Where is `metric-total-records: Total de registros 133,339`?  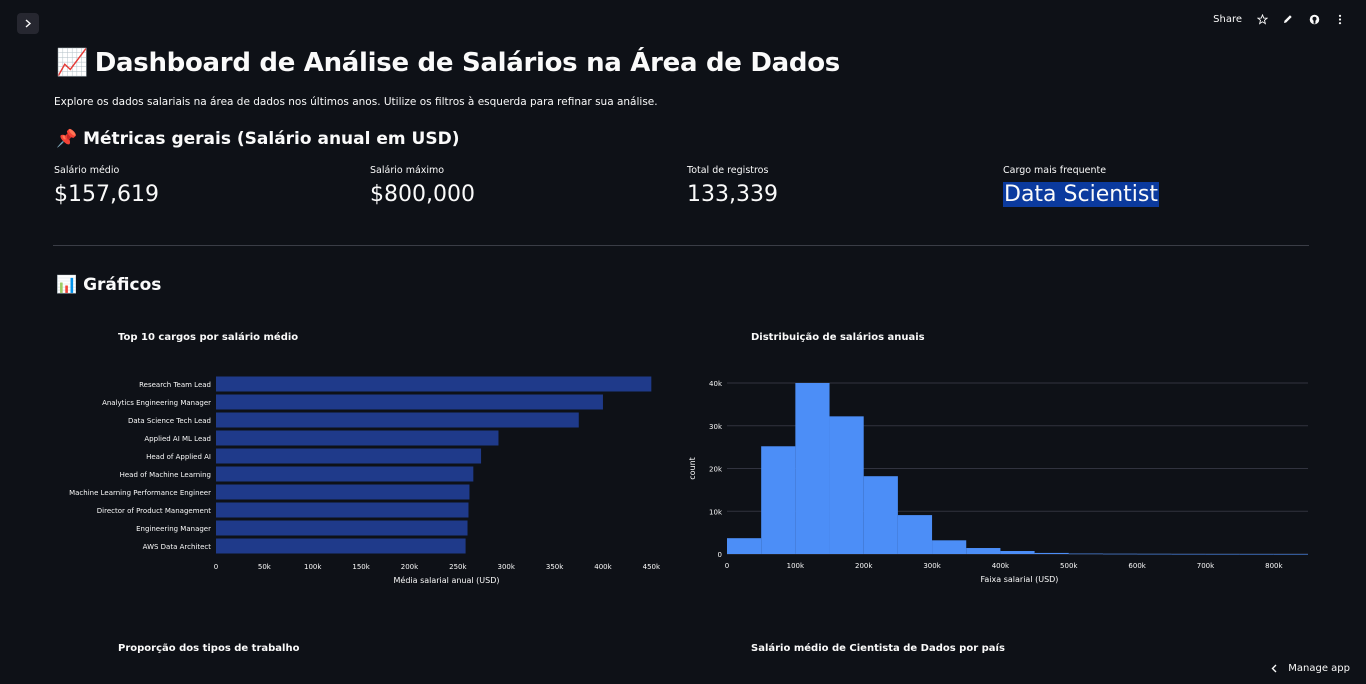 metric-total-records: Total de registros 133,339 is located at coordinates (732, 186).